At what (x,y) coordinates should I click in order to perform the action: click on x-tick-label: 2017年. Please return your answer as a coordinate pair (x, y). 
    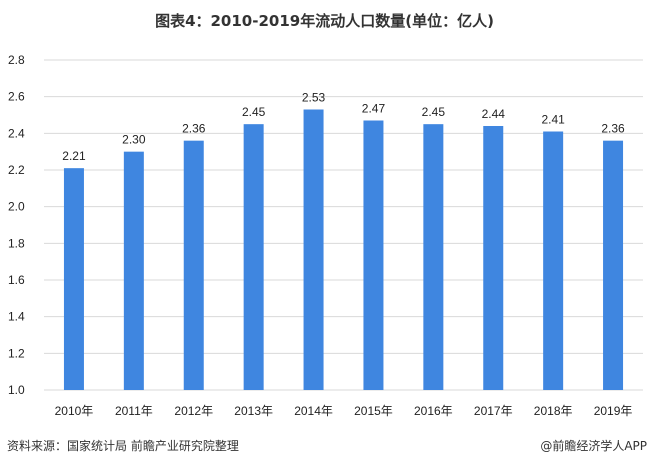
    Looking at the image, I should click on (493, 411).